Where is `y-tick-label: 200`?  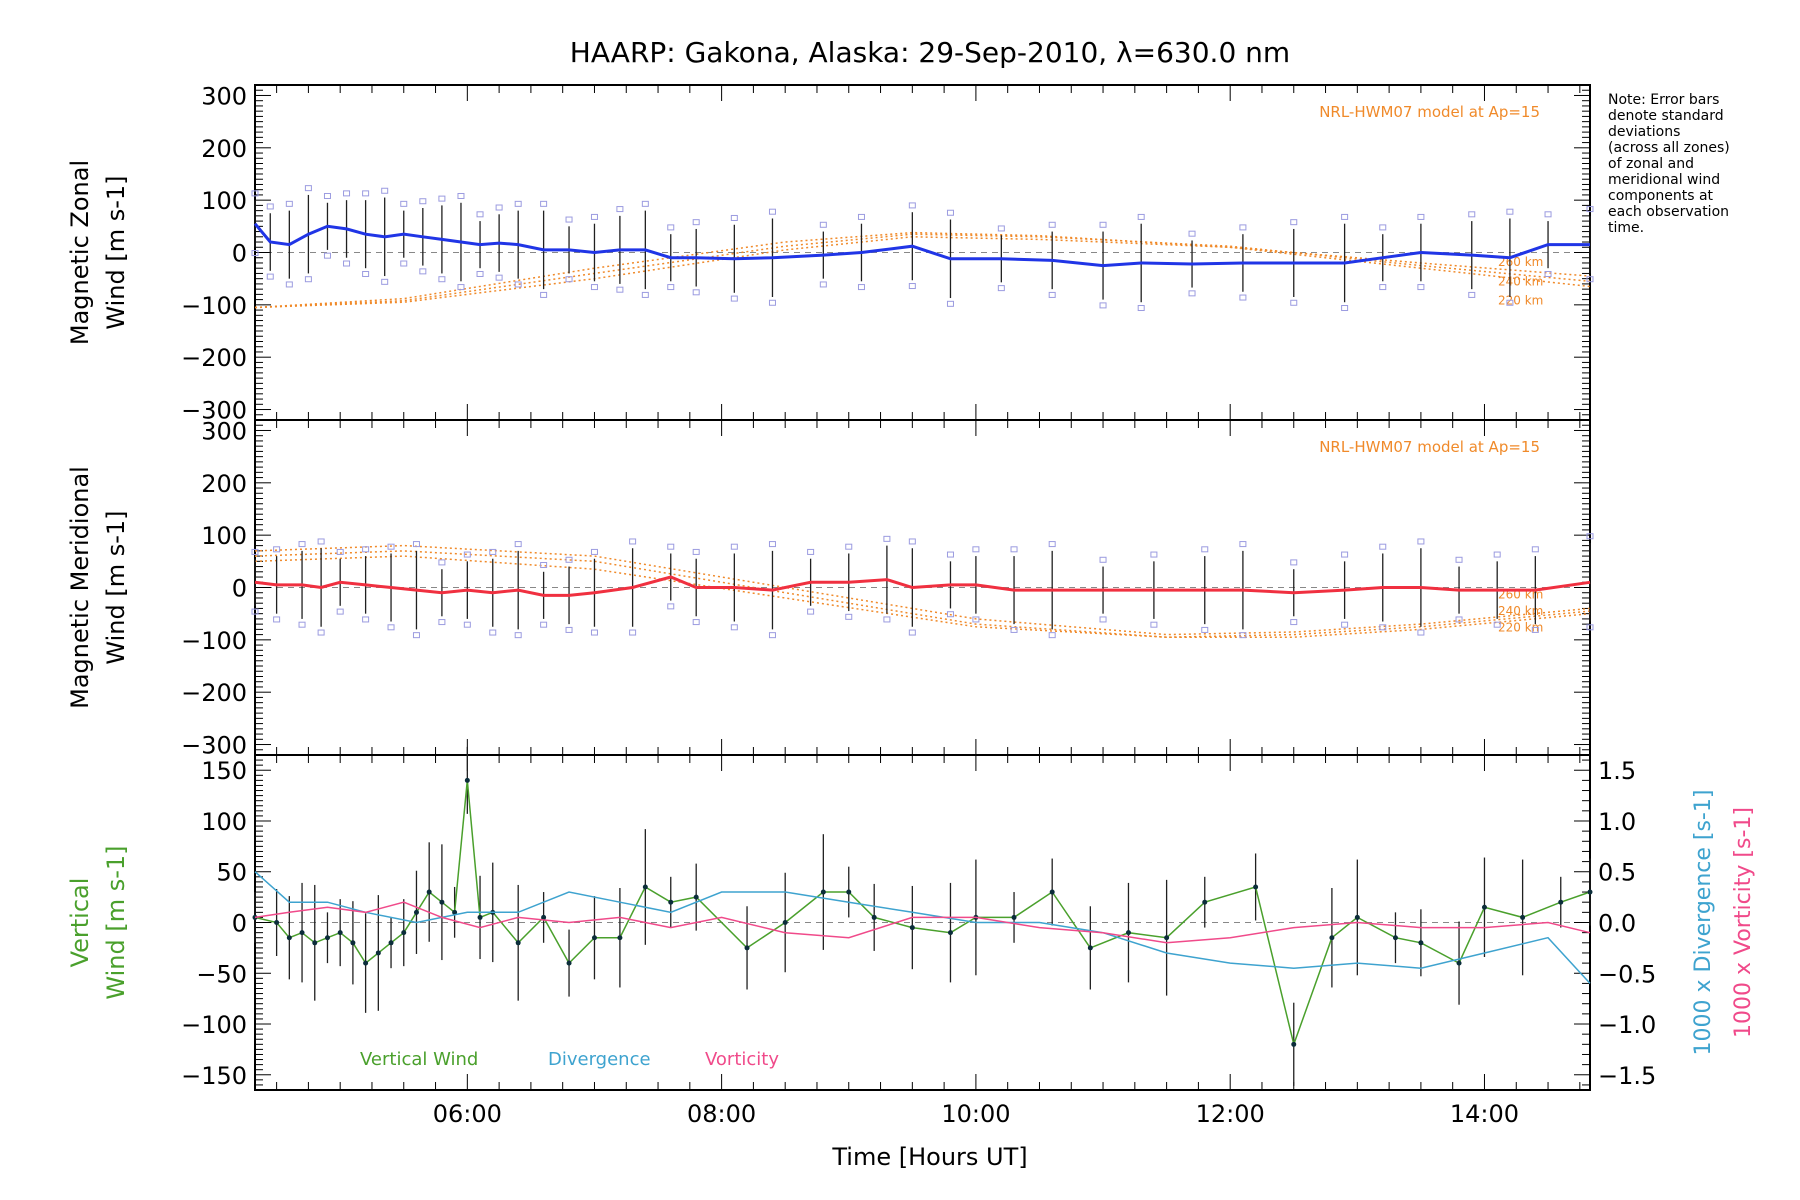 y-tick-label: 200 is located at coordinates (224, 149).